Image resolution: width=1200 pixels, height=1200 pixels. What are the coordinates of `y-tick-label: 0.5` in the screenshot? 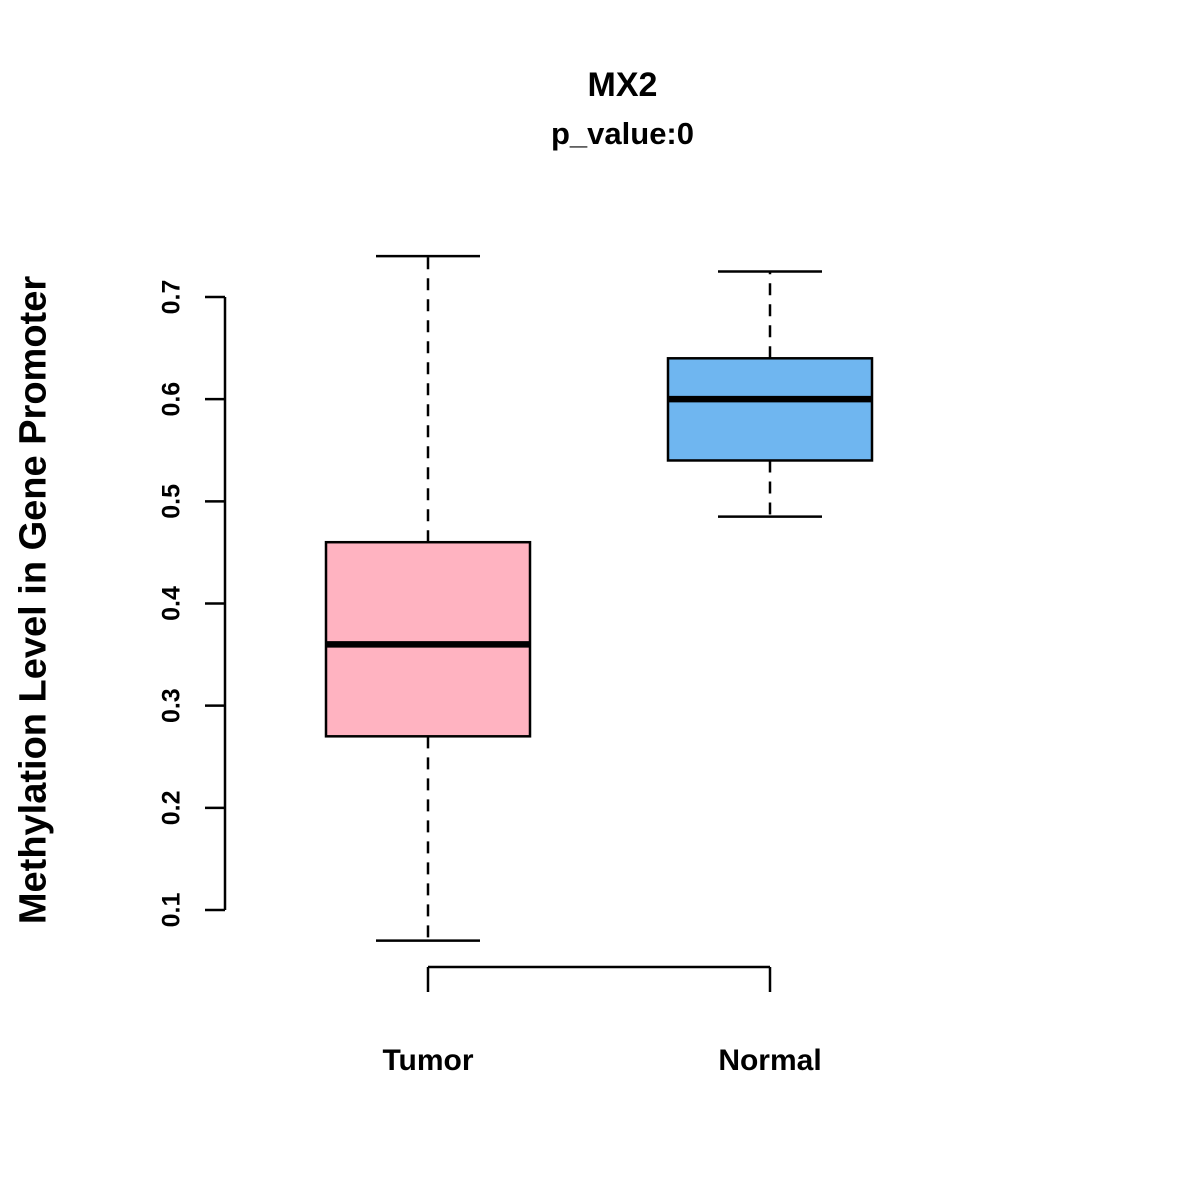 It's located at (172, 501).